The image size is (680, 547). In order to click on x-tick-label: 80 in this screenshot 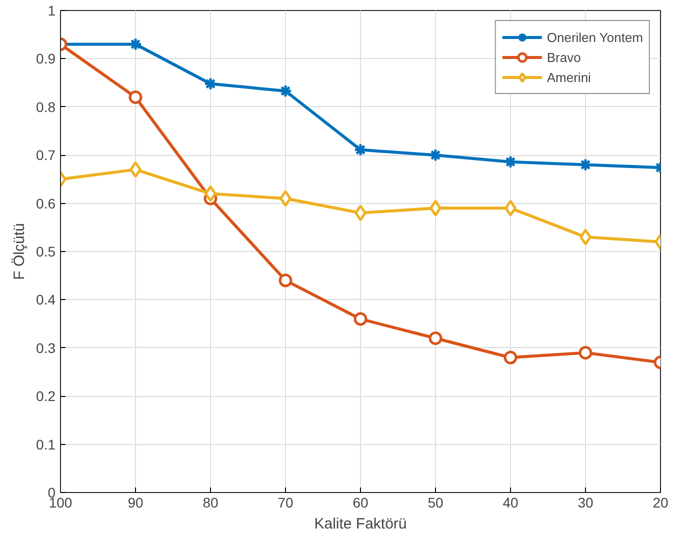, I will do `click(210, 502)`.